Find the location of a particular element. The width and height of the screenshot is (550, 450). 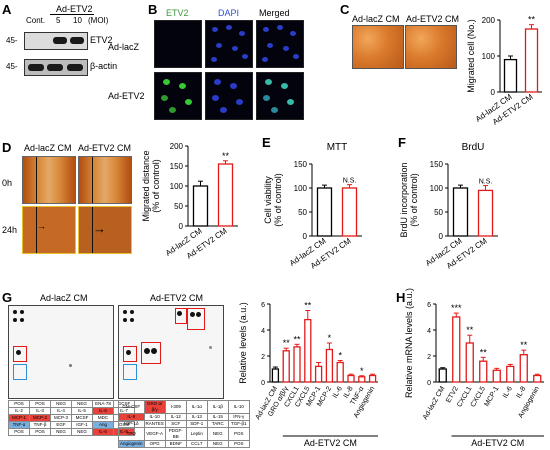

array-table-cell: VEGF-A is located at coordinates (154, 434).